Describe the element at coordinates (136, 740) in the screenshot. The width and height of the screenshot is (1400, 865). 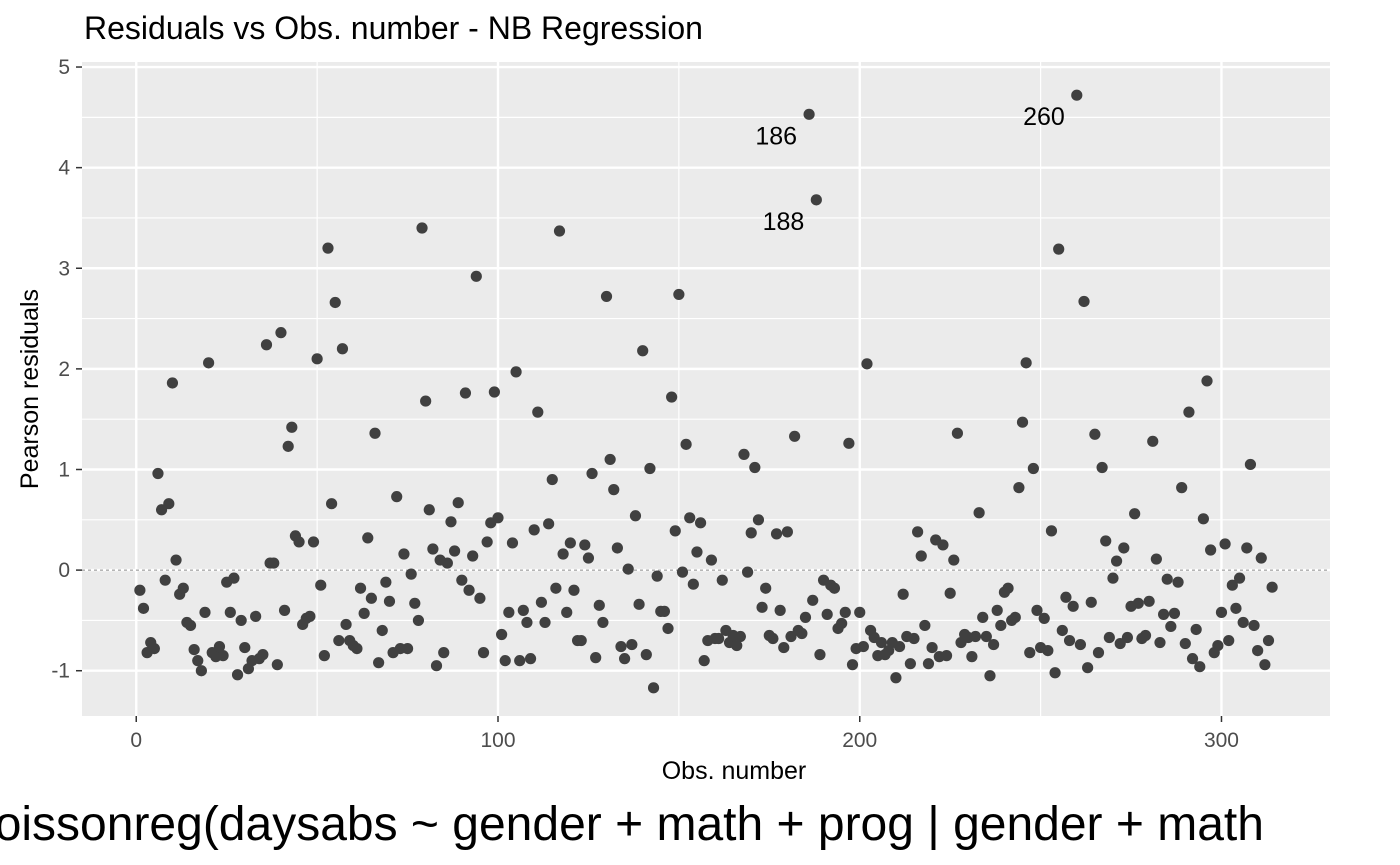
I see `x-tick-label: 0` at that location.